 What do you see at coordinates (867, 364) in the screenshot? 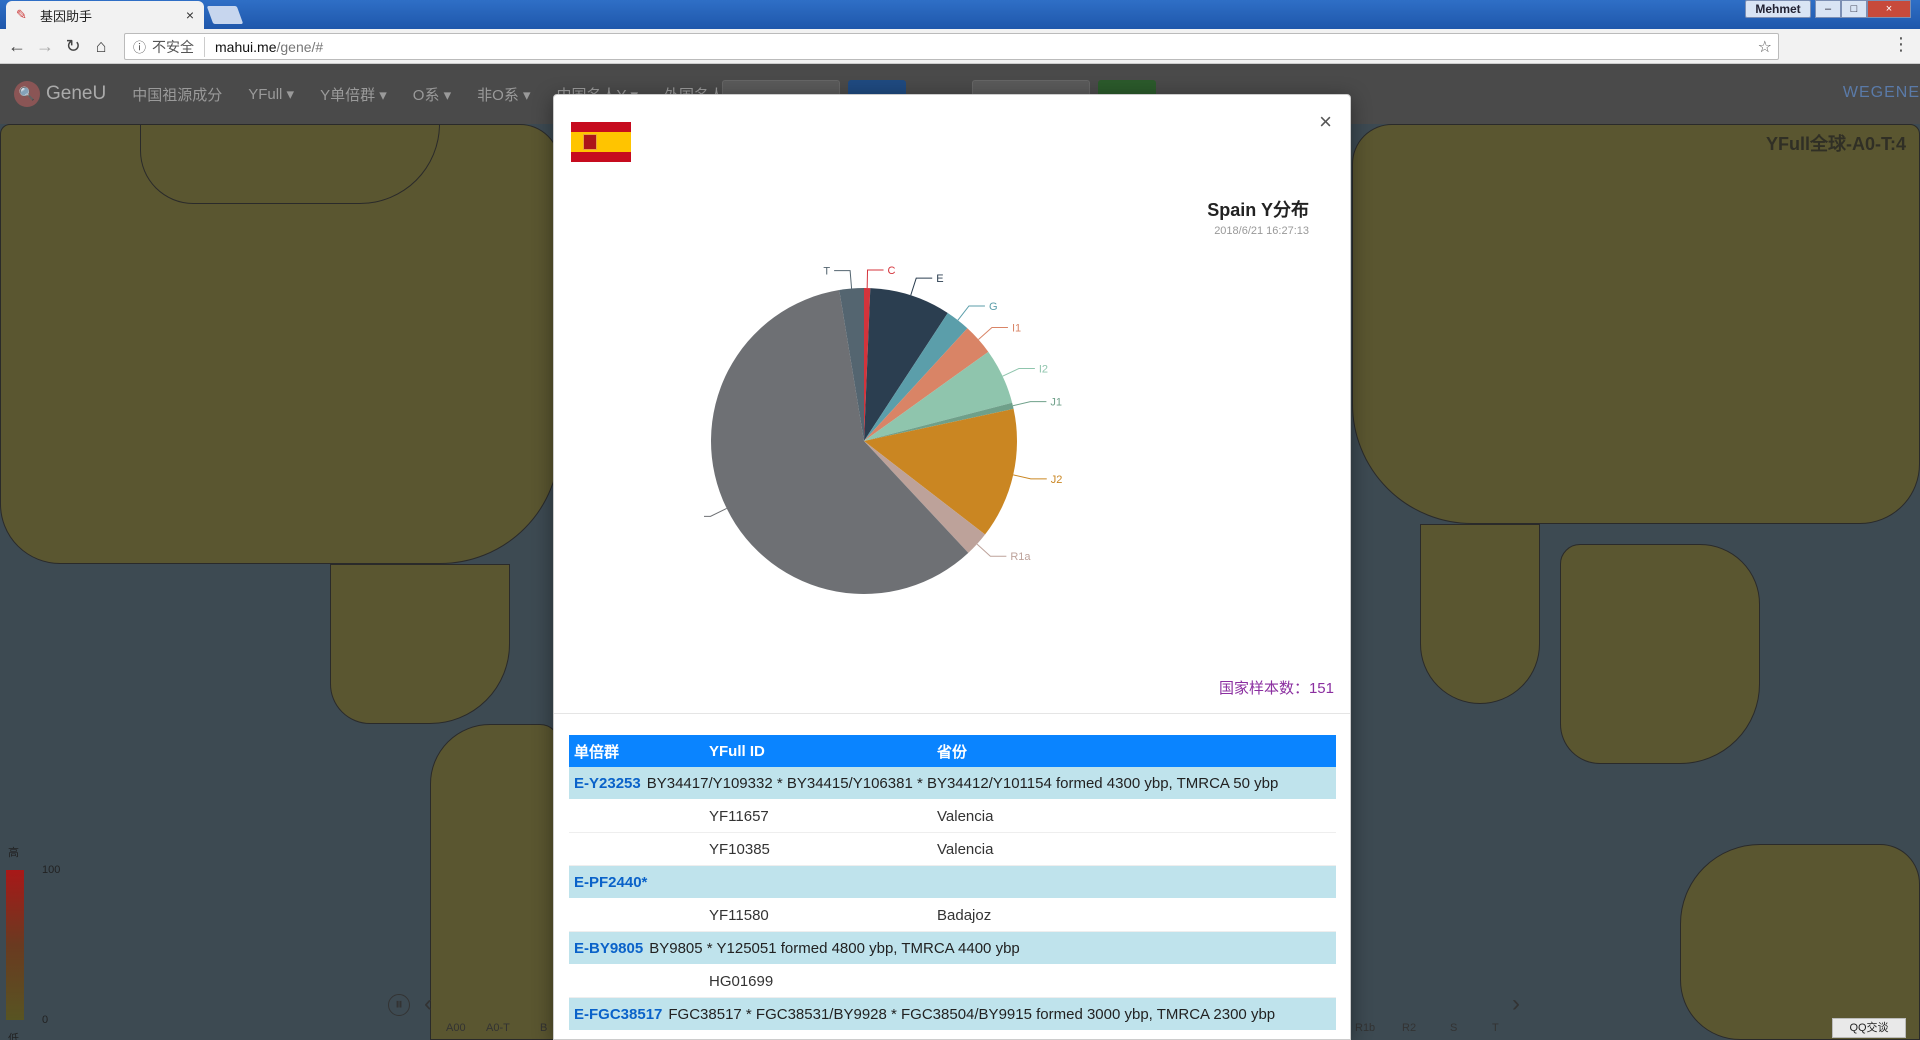
I see `pie-slice-c` at bounding box center [867, 364].